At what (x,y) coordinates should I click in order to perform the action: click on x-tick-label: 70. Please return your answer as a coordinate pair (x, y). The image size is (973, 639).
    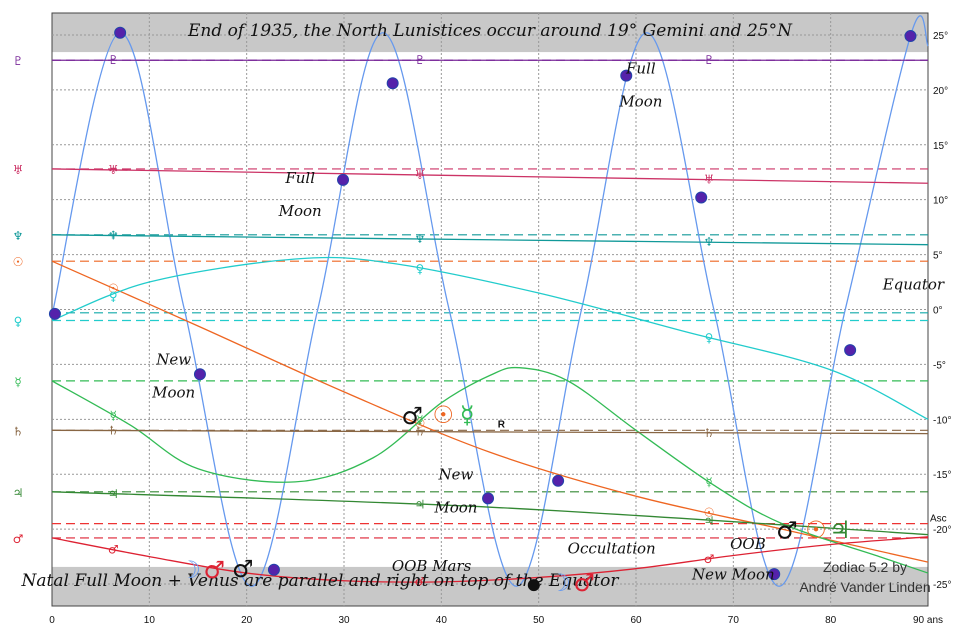
    Looking at the image, I should click on (734, 620).